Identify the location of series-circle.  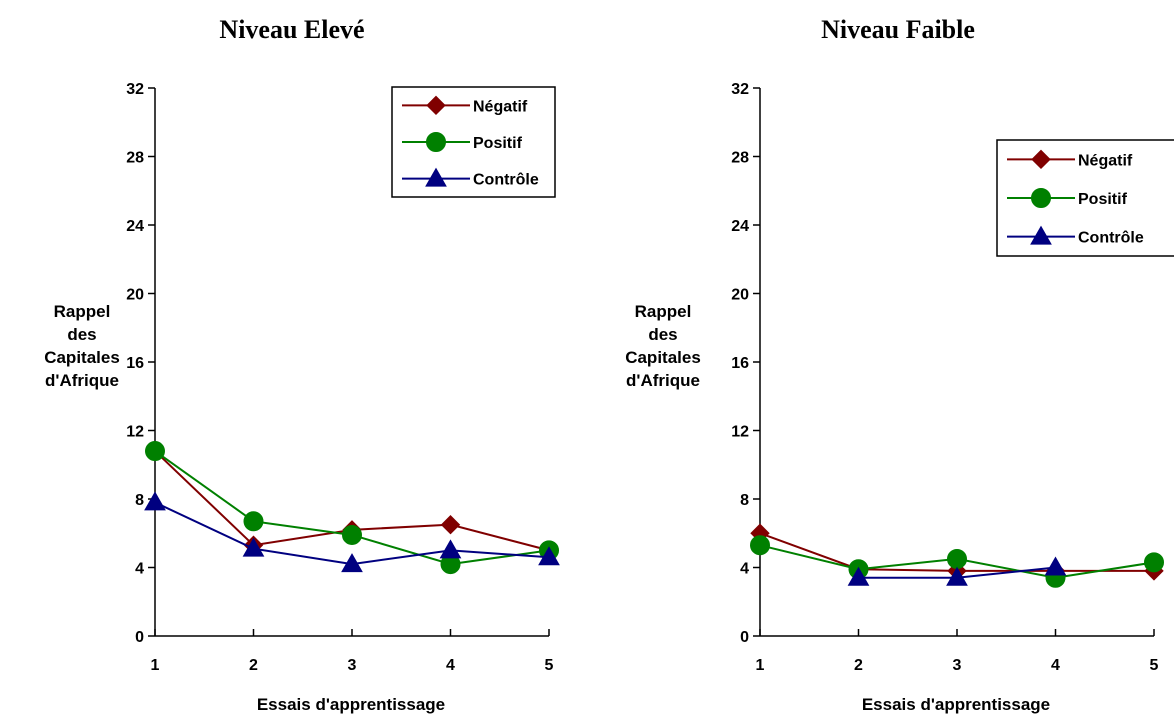
(957, 561).